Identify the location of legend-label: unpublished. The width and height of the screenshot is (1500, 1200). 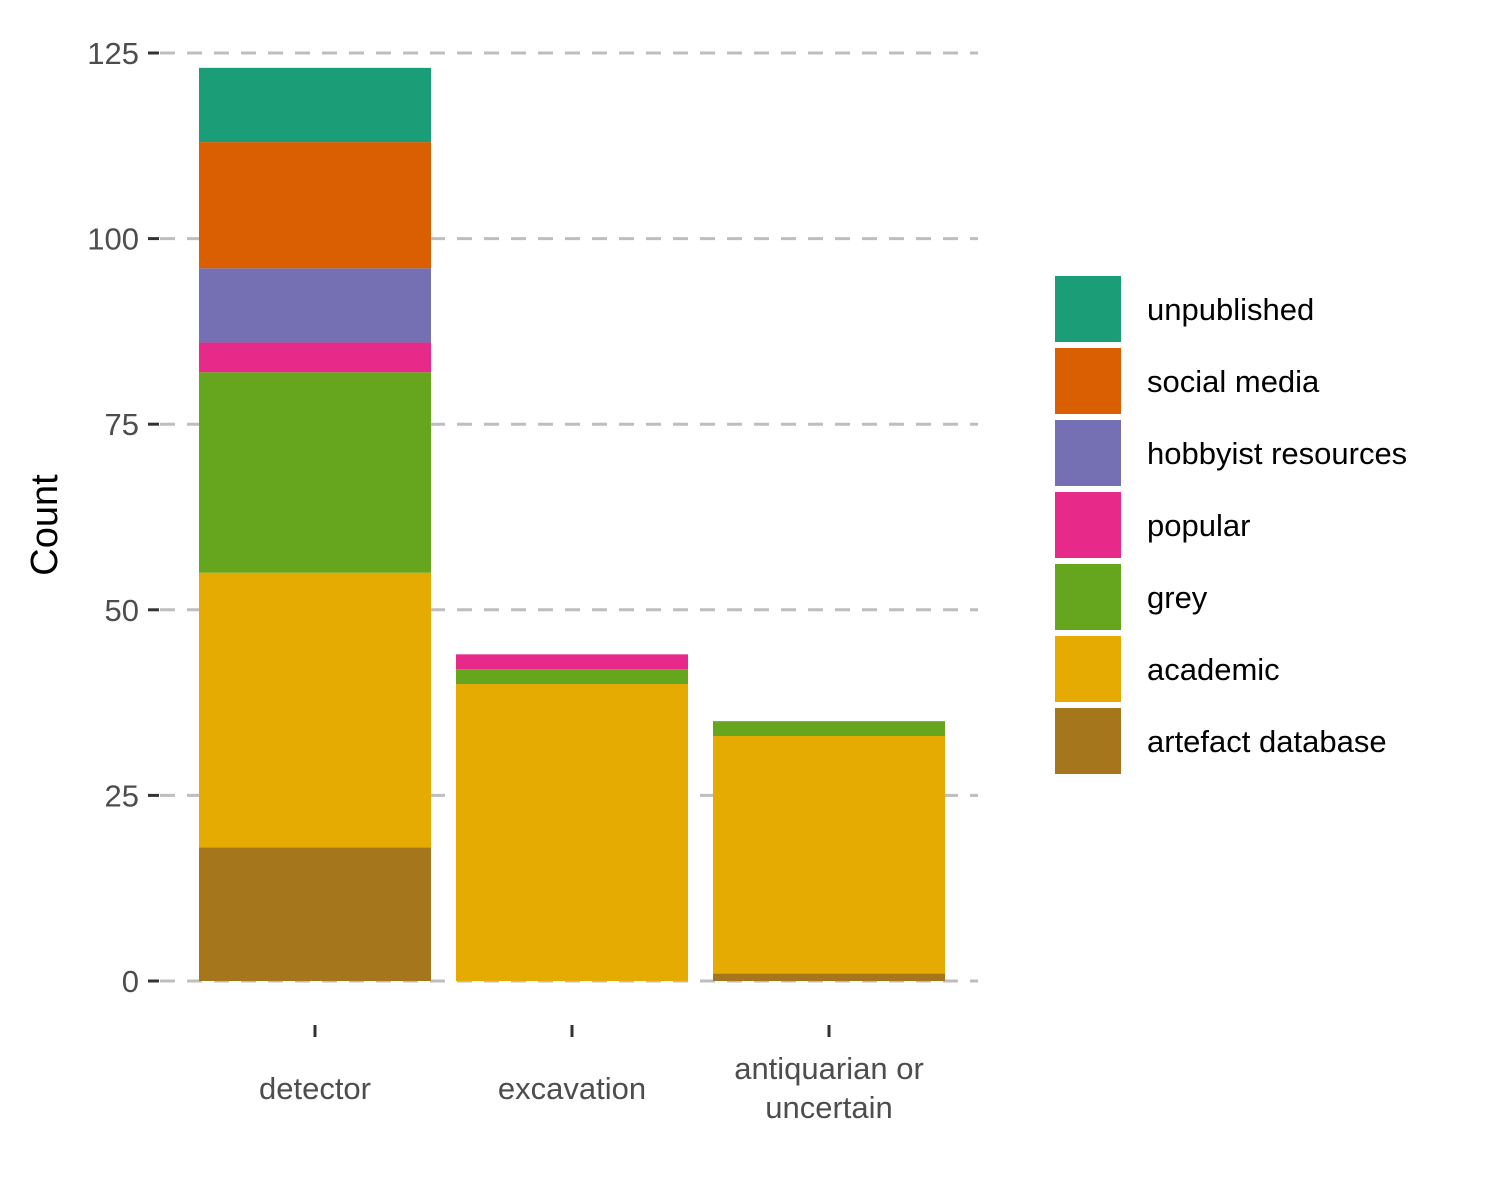
(1230, 309).